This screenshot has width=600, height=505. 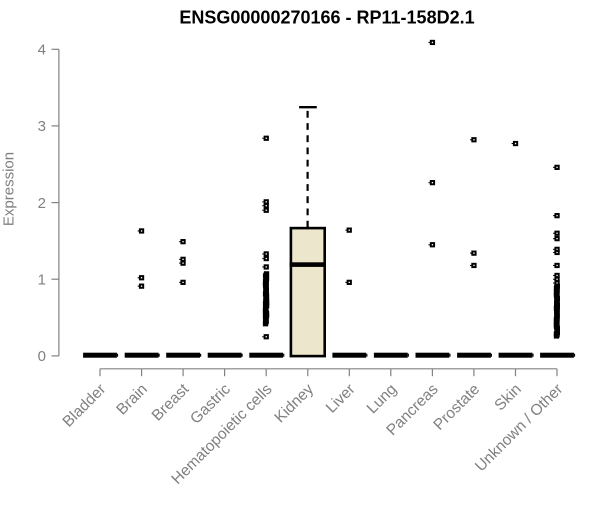 I want to click on svg-text: ENSG00000270166 - RP11-158D2.1, so click(x=326, y=18).